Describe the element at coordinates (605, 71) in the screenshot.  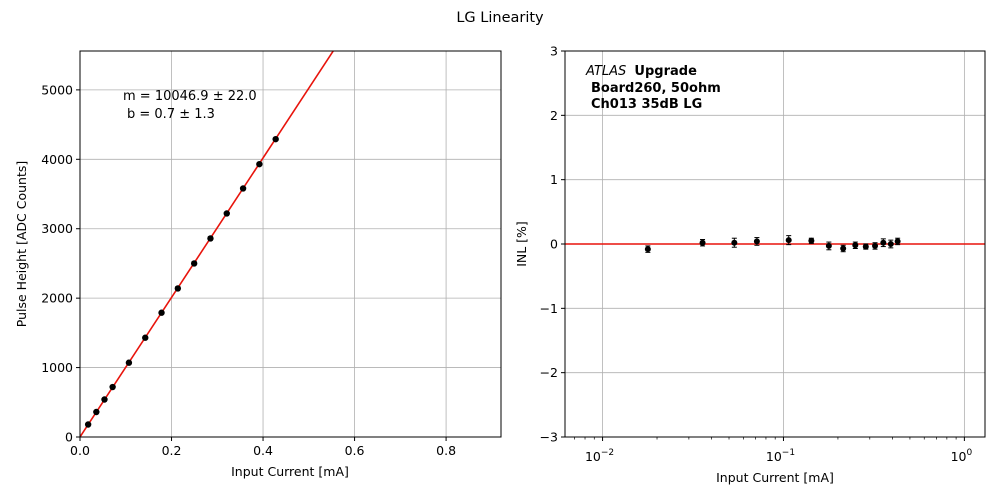
I see `atlas-label: ATLAS` at that location.